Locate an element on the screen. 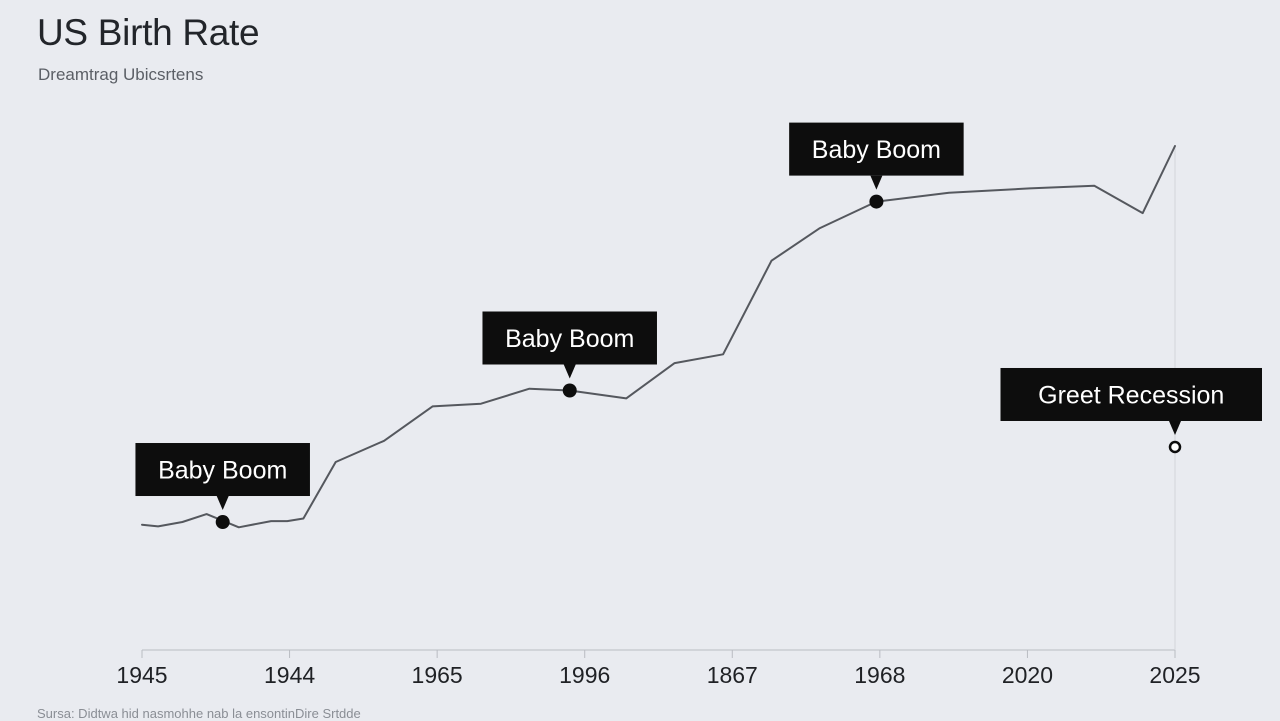 The width and height of the screenshot is (1280, 721). x-tick-label: 1945 is located at coordinates (141, 675).